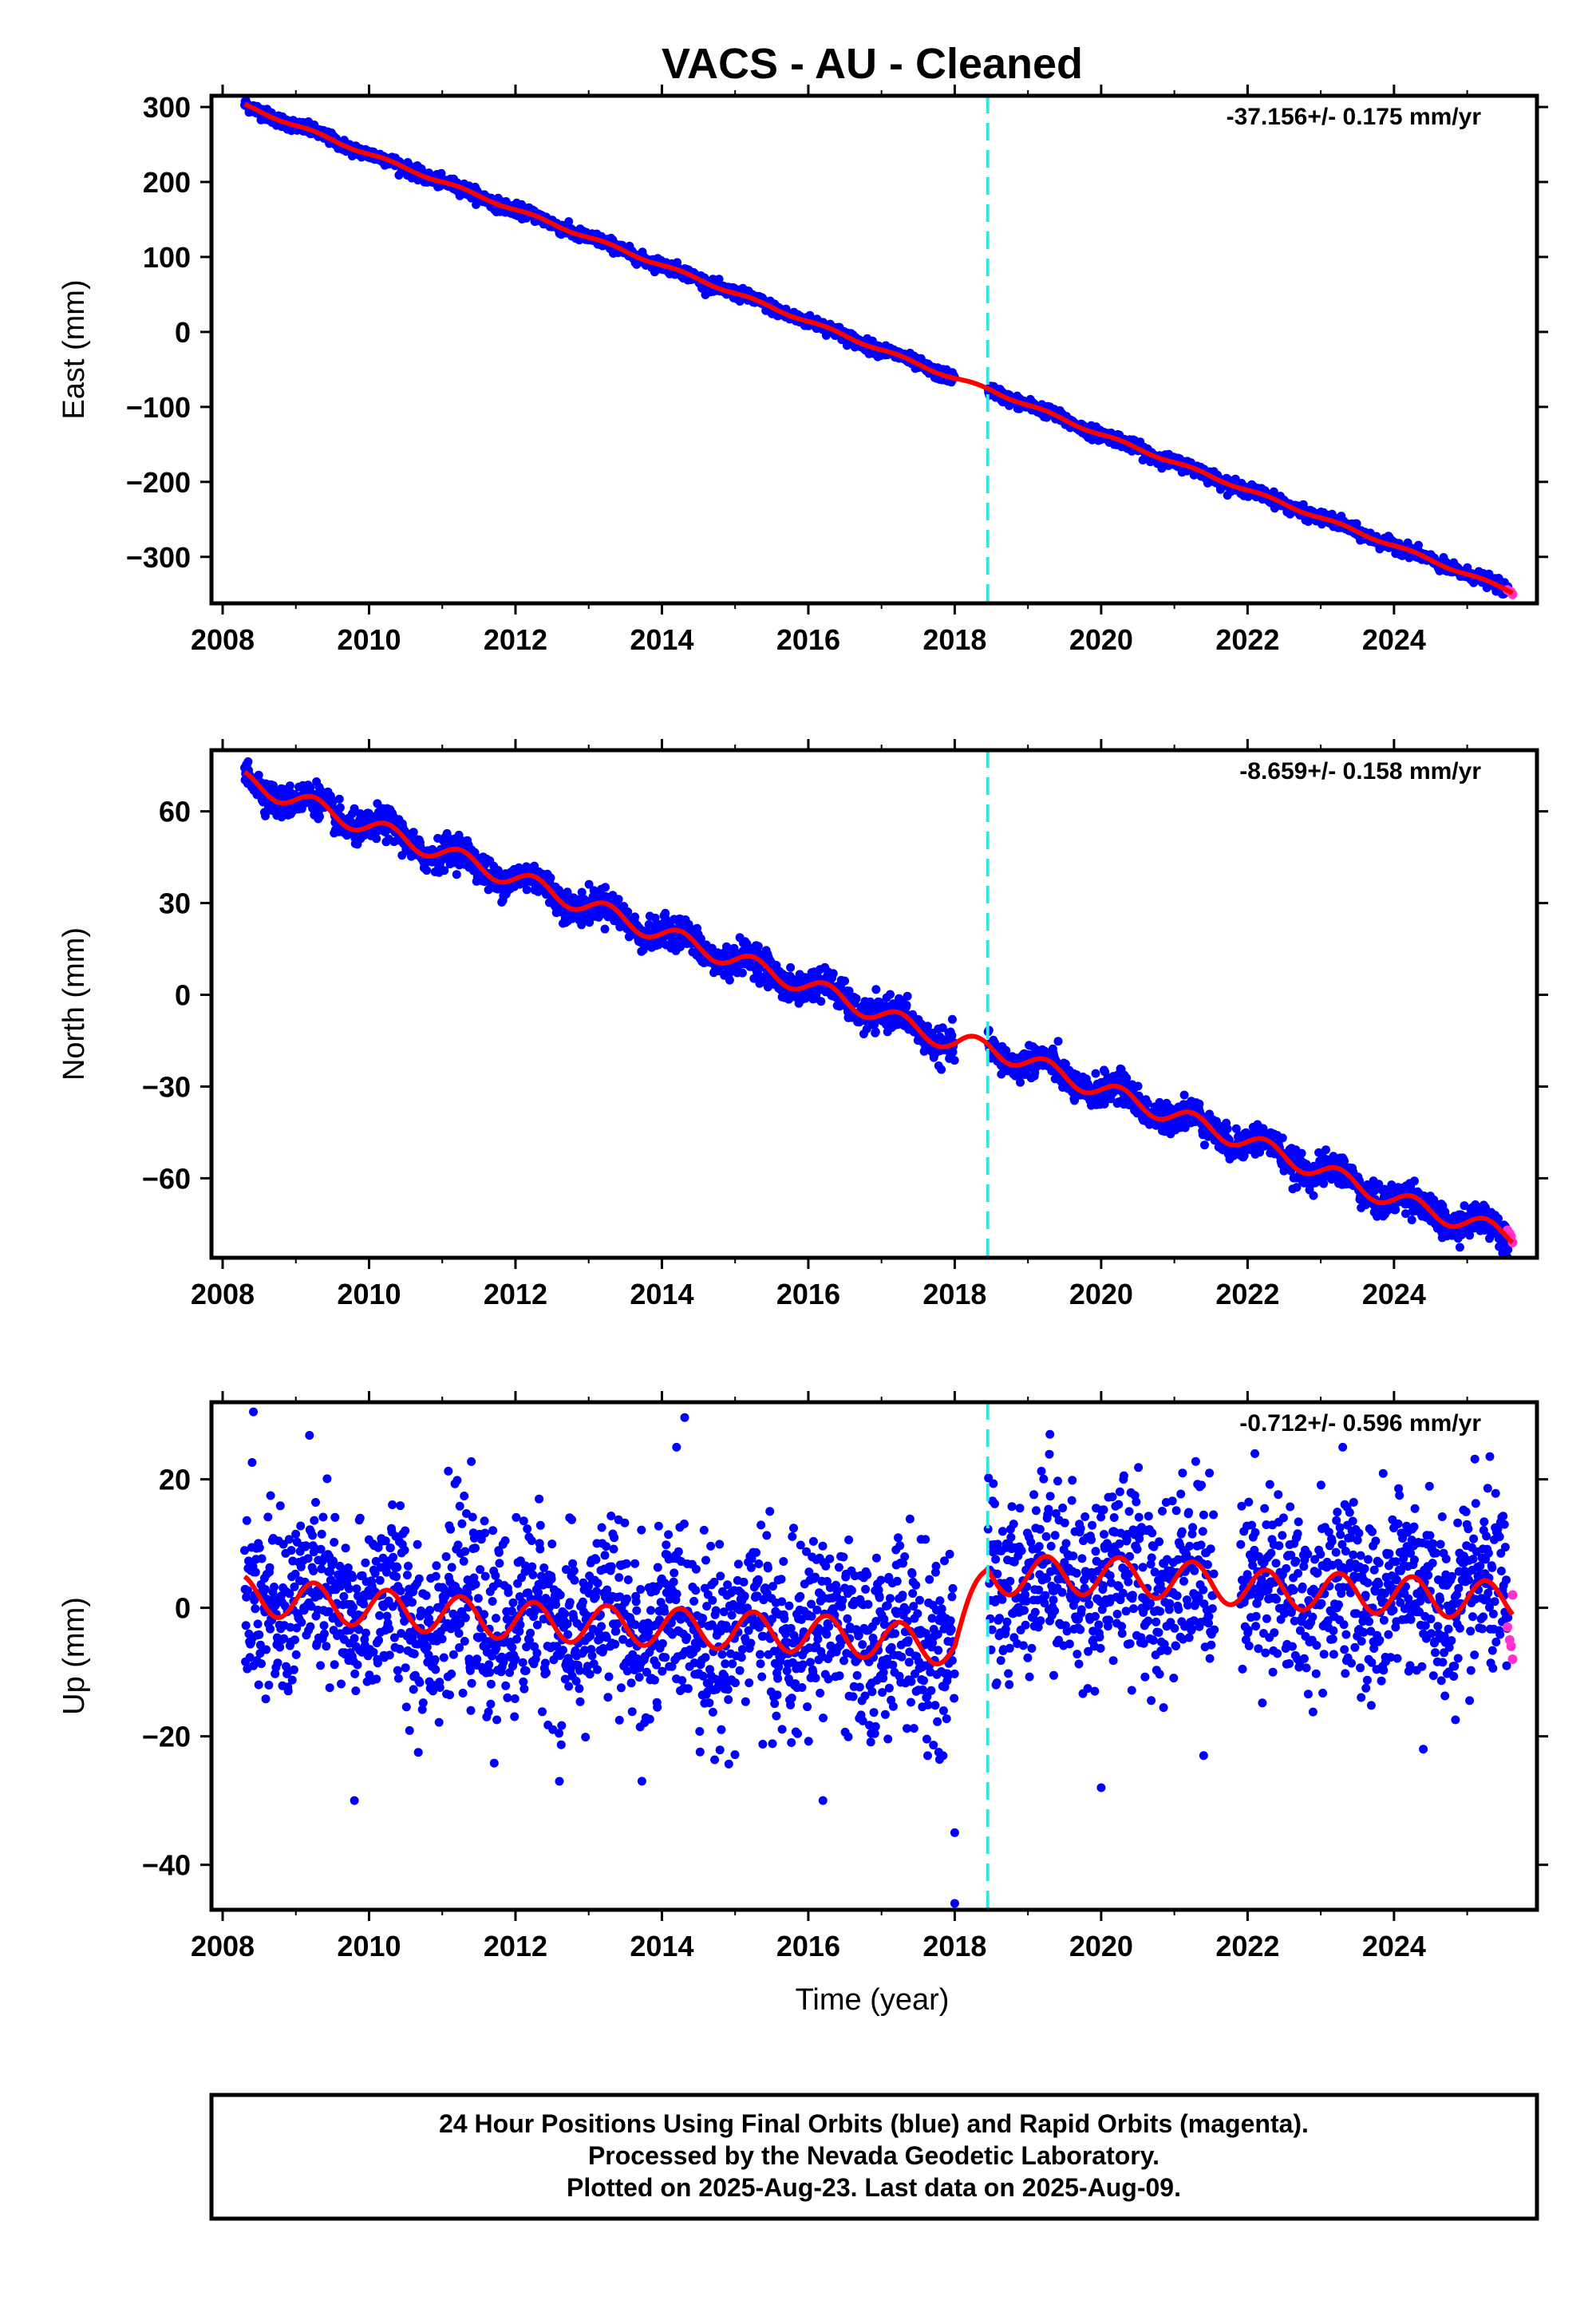 This screenshot has height=2320, width=1596. What do you see at coordinates (183, 332) in the screenshot?
I see `y-tick-label: 0` at bounding box center [183, 332].